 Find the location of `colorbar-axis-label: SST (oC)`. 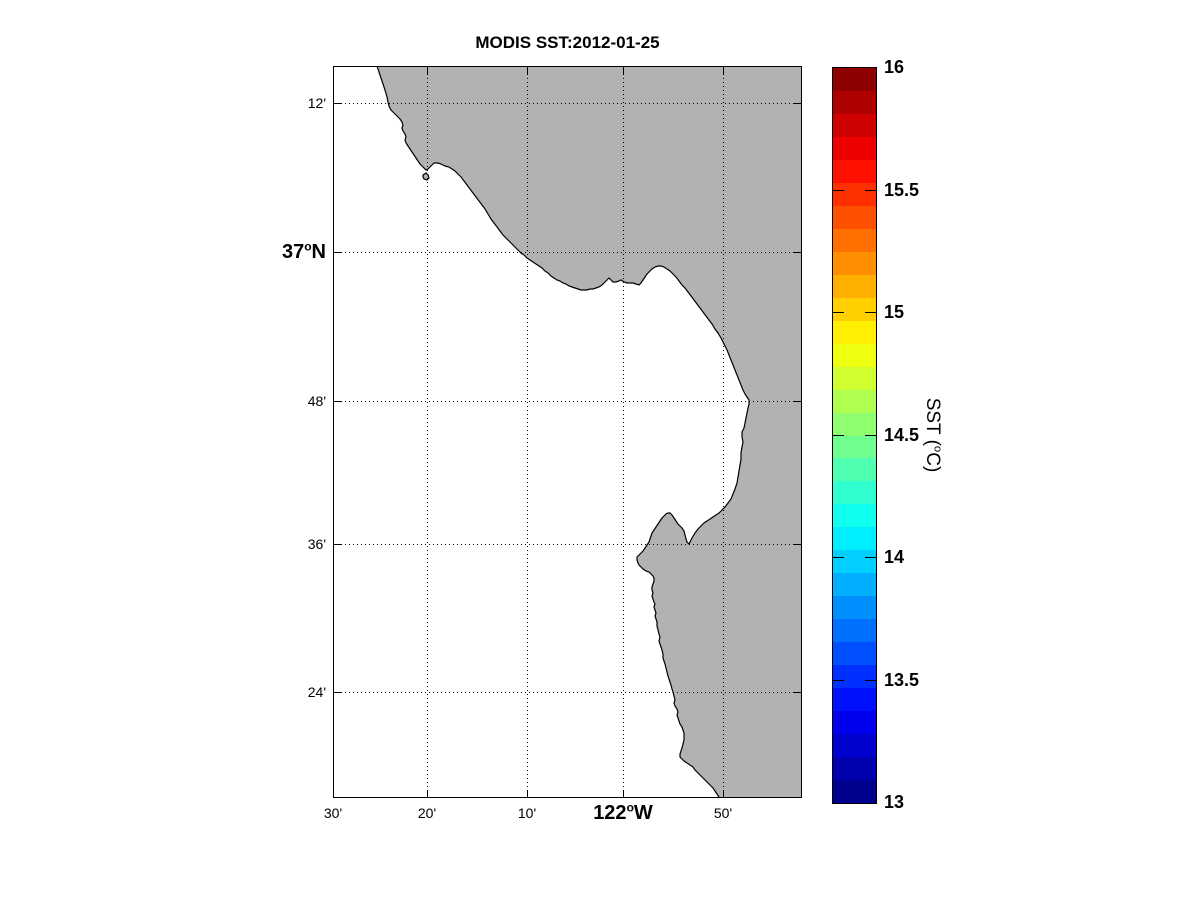

colorbar-axis-label: SST (oC) is located at coordinates (932, 434).